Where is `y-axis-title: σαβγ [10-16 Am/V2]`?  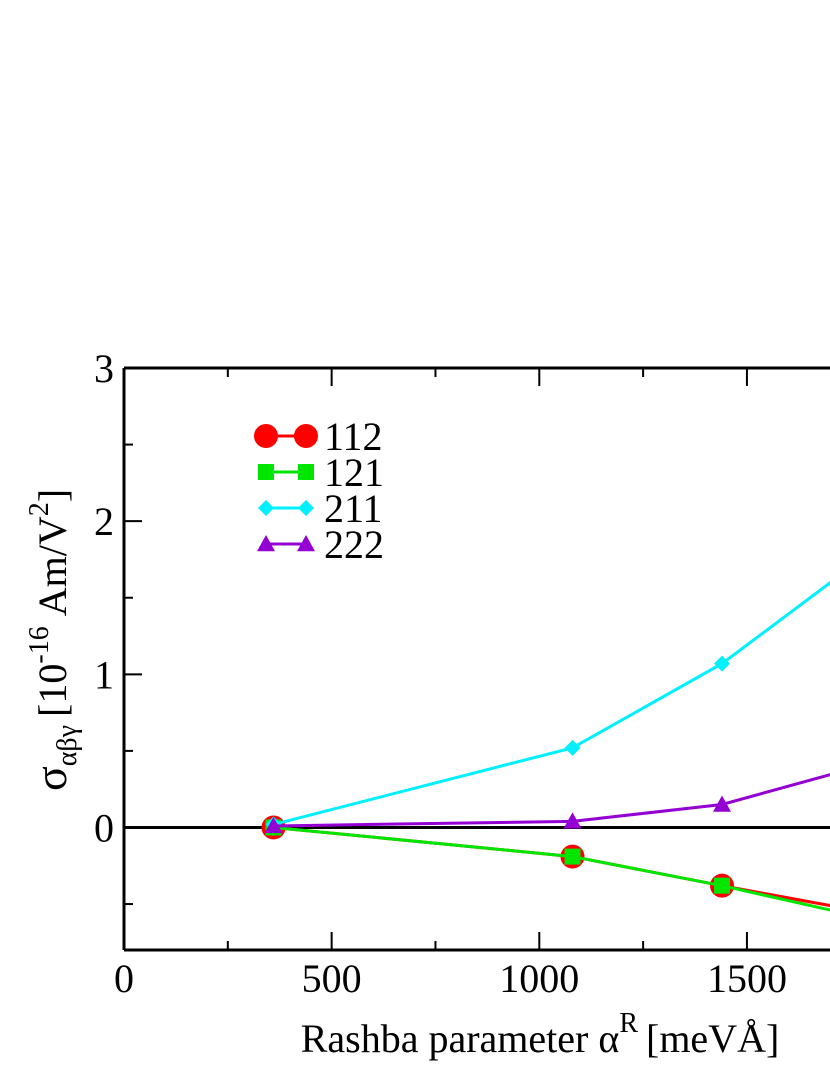 y-axis-title: σαβγ [10-16 Am/V2] is located at coordinates (53, 640).